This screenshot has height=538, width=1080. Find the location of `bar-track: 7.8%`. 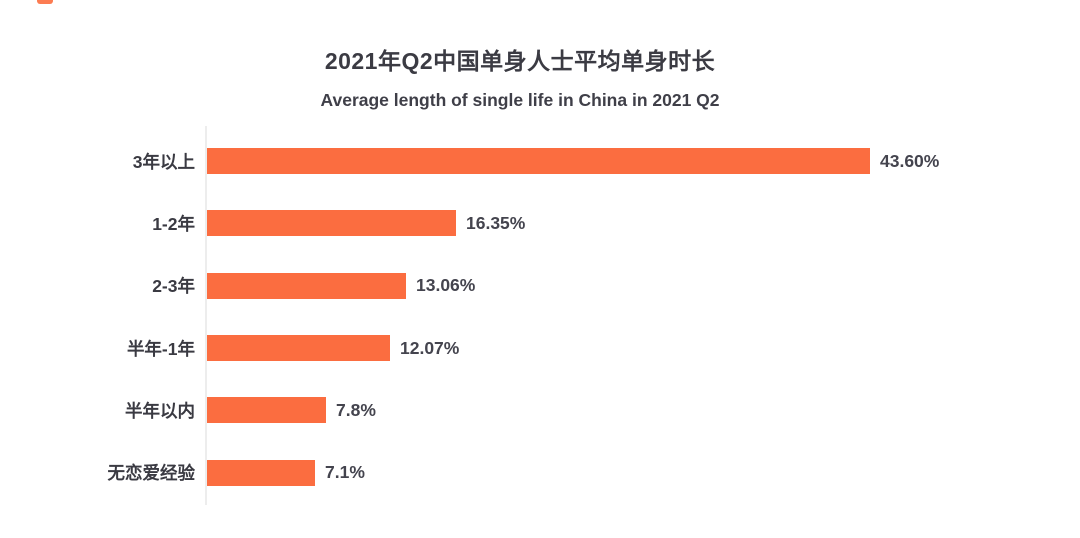

bar-track: 7.8% is located at coordinates (643, 410).